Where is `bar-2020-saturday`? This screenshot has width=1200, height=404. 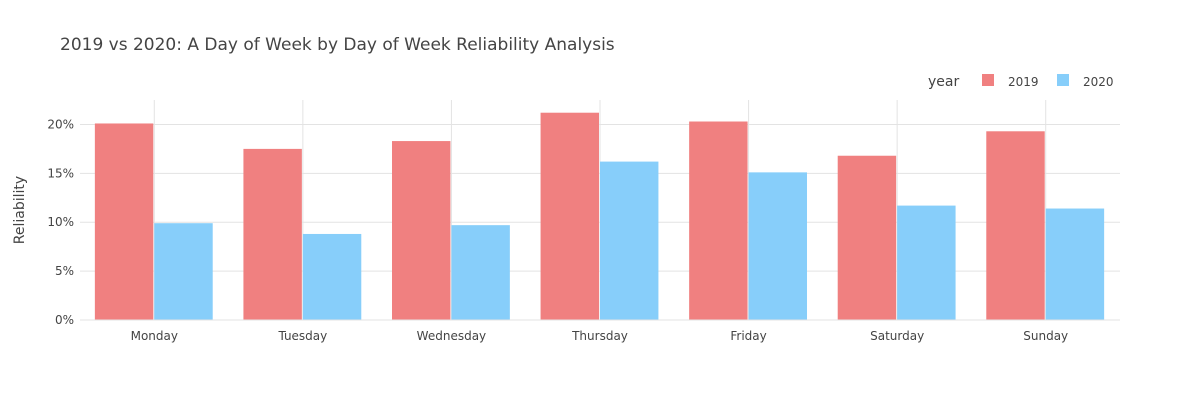 bar-2020-saturday is located at coordinates (926, 262).